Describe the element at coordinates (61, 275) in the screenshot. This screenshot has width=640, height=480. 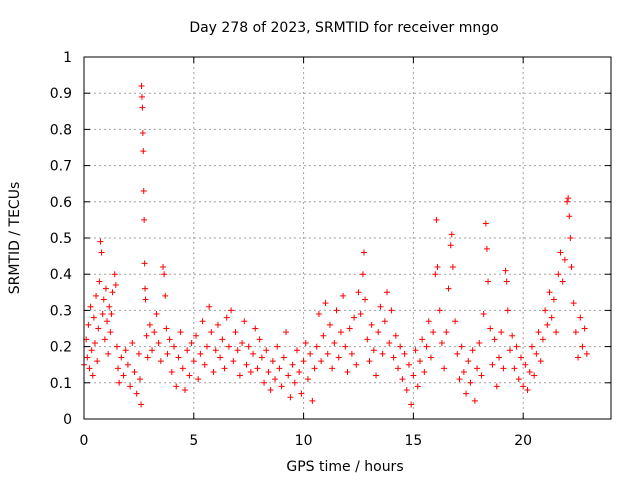
I see `y-tick-label: 0.4` at that location.